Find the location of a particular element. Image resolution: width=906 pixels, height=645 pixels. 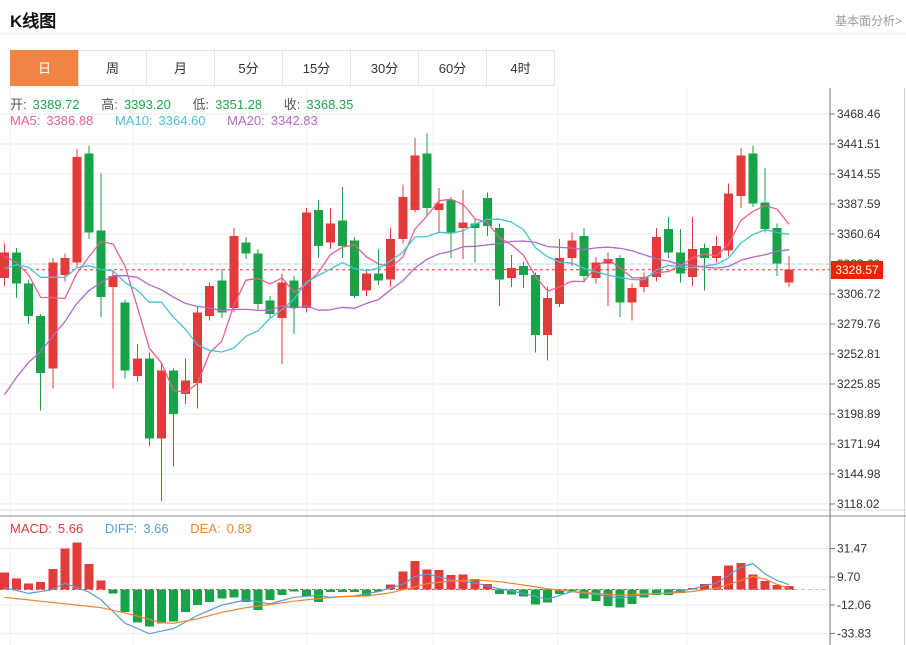

svg-text: 3118.02 is located at coordinates (858, 504).